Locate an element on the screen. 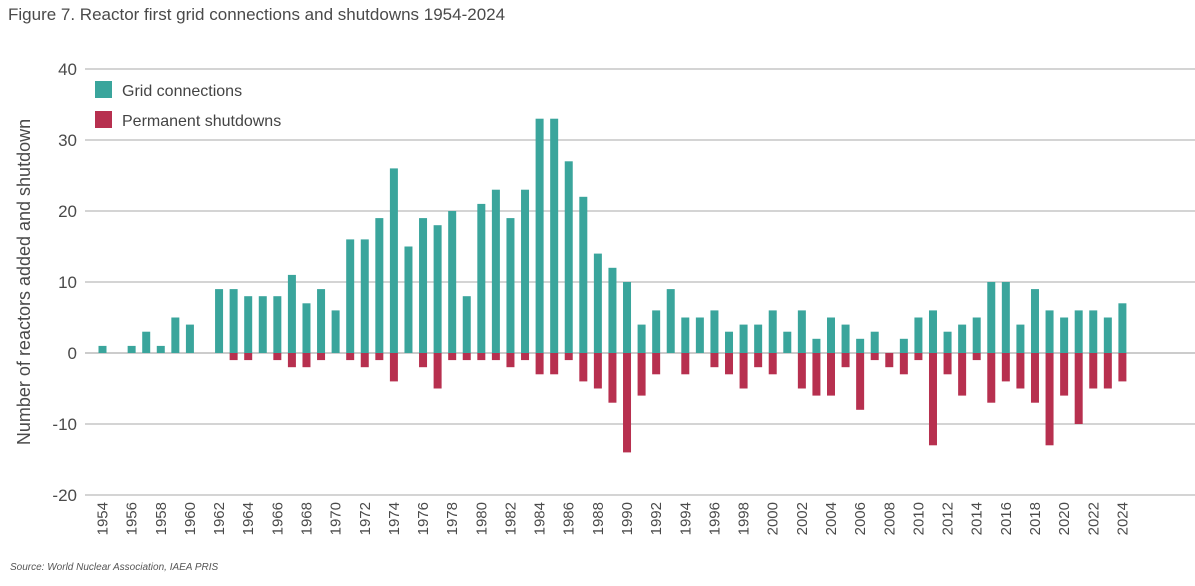 The width and height of the screenshot is (1195, 586). bar-permanent-shutdowns-2004 is located at coordinates (831, 374).